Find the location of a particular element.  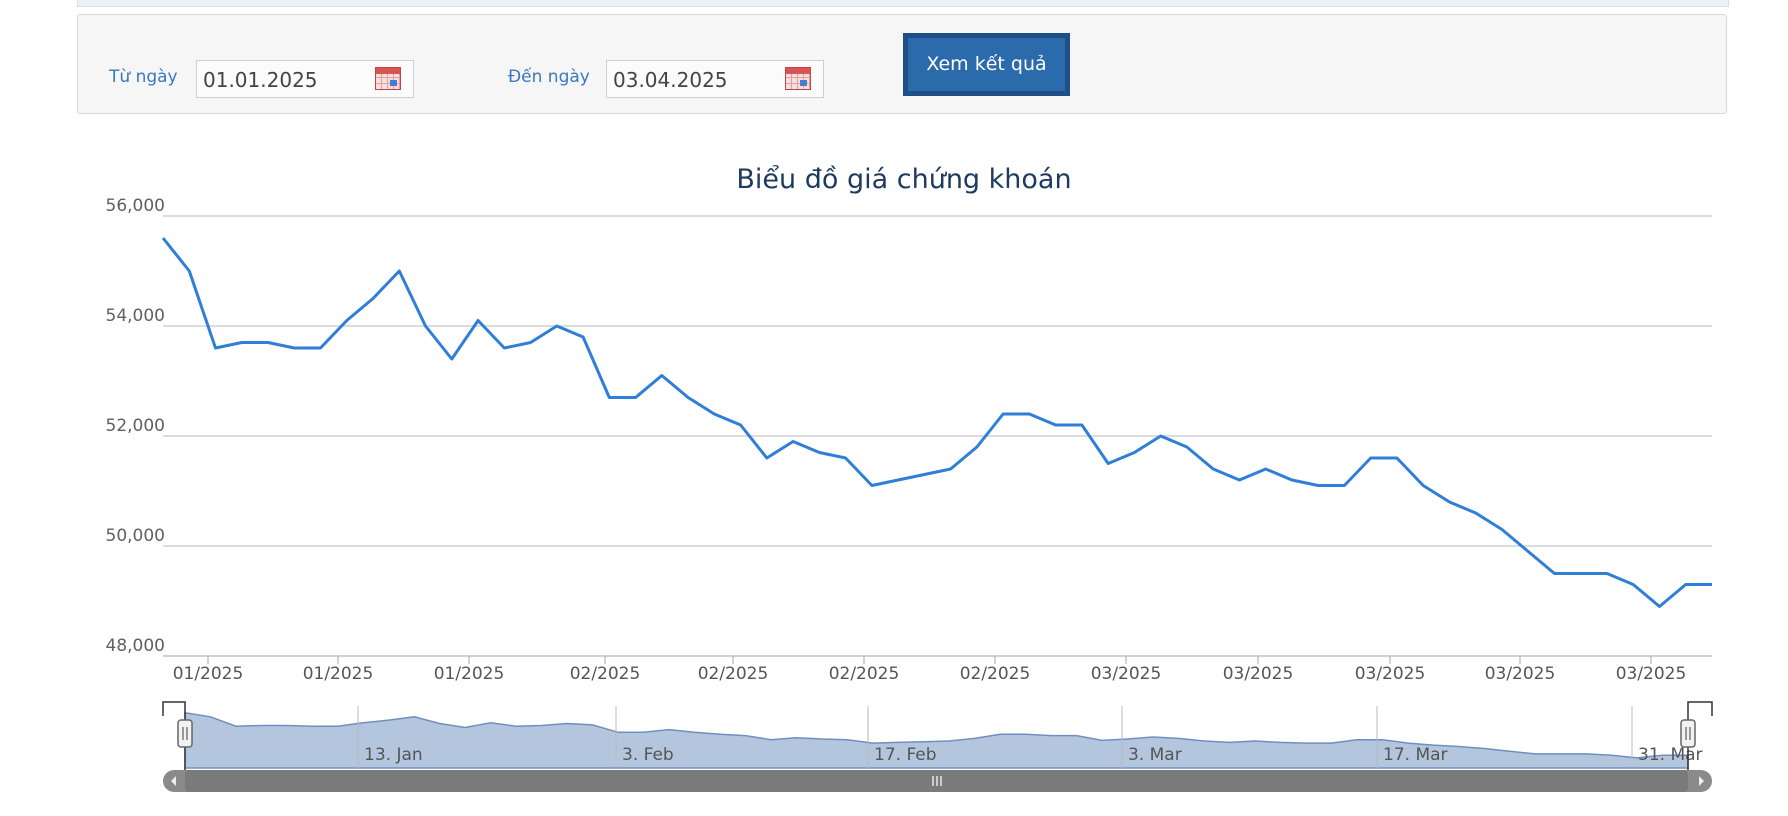

navigator-area is located at coordinates (936, 740).